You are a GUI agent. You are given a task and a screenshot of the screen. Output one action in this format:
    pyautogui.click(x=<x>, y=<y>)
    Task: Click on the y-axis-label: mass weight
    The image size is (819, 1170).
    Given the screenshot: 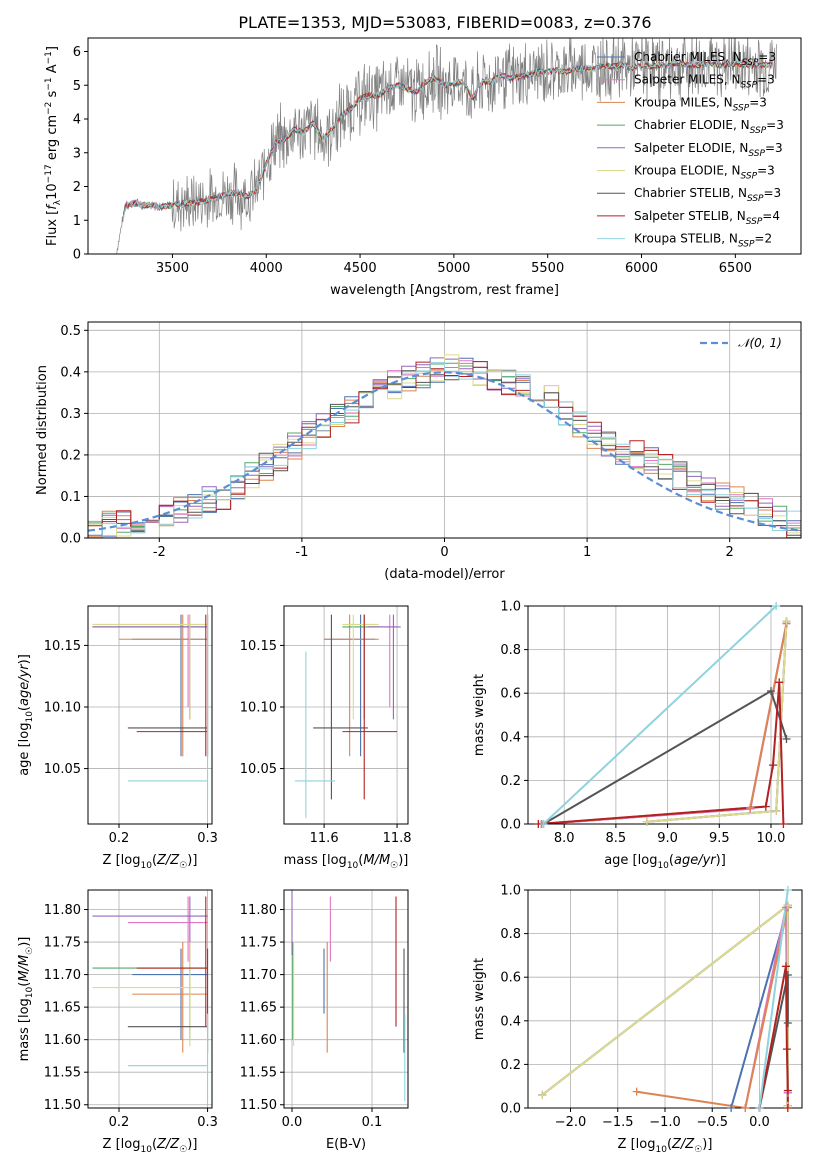 What is the action you would take?
    pyautogui.click(x=479, y=715)
    